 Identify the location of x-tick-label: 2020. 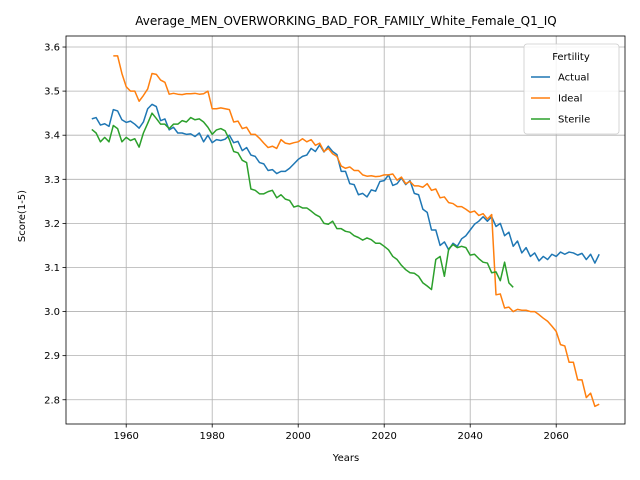
(383, 436).